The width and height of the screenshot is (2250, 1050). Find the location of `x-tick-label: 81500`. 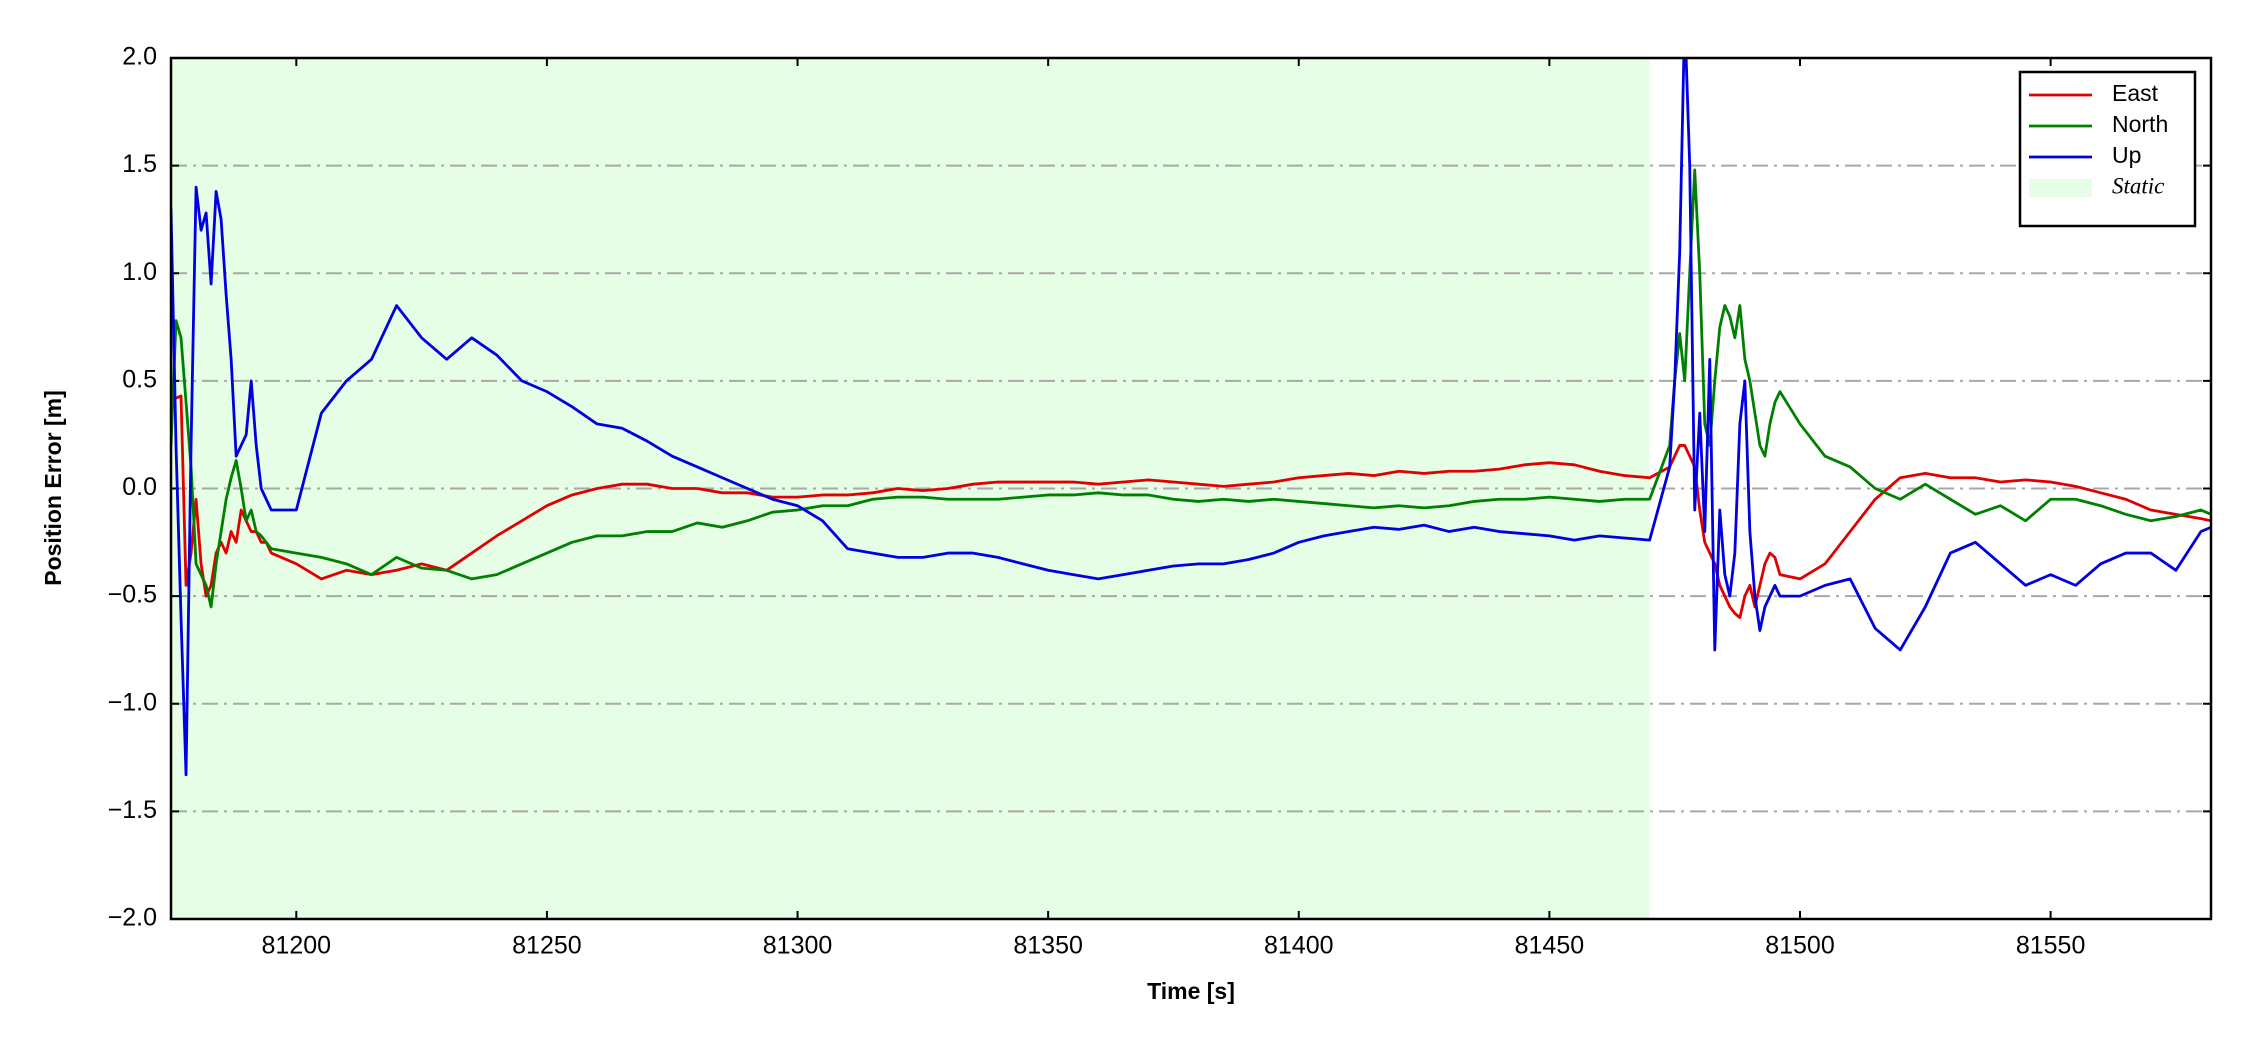

x-tick-label: 81500 is located at coordinates (1800, 946).